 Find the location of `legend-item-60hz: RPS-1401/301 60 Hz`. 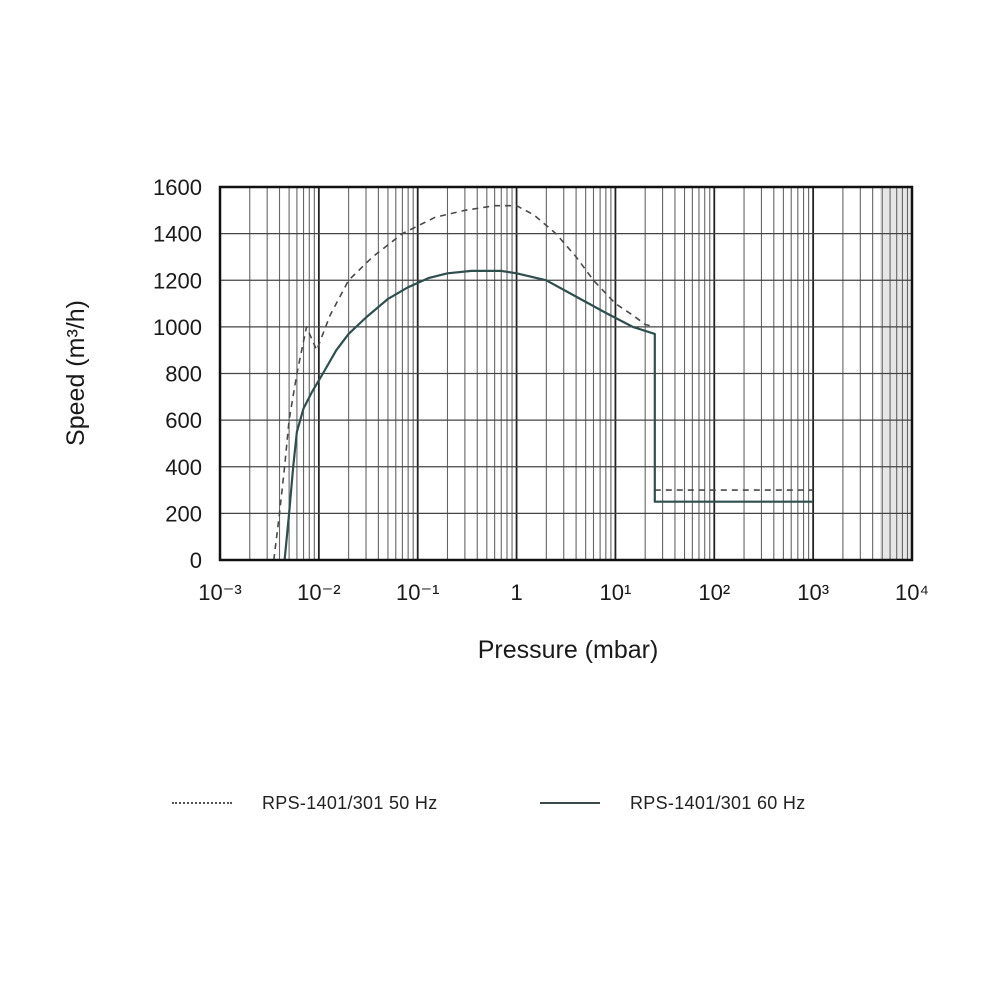

legend-item-60hz: RPS-1401/301 60 Hz is located at coordinates (673, 803).